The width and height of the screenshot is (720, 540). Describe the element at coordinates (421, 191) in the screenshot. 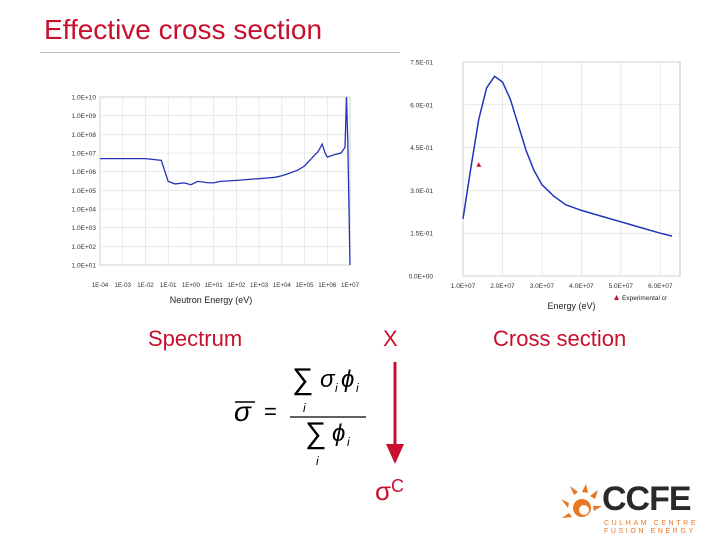

I see `cross-section-y-tick-label: 3.0E-01` at that location.